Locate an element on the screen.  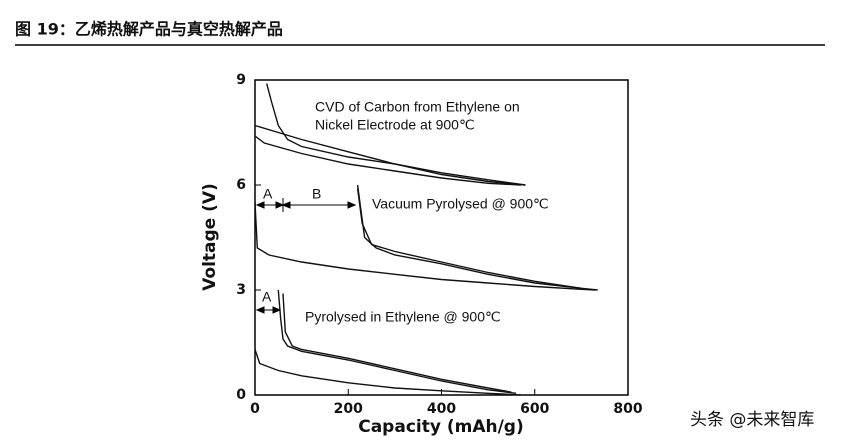
x-tick-label: 800 is located at coordinates (627, 409).